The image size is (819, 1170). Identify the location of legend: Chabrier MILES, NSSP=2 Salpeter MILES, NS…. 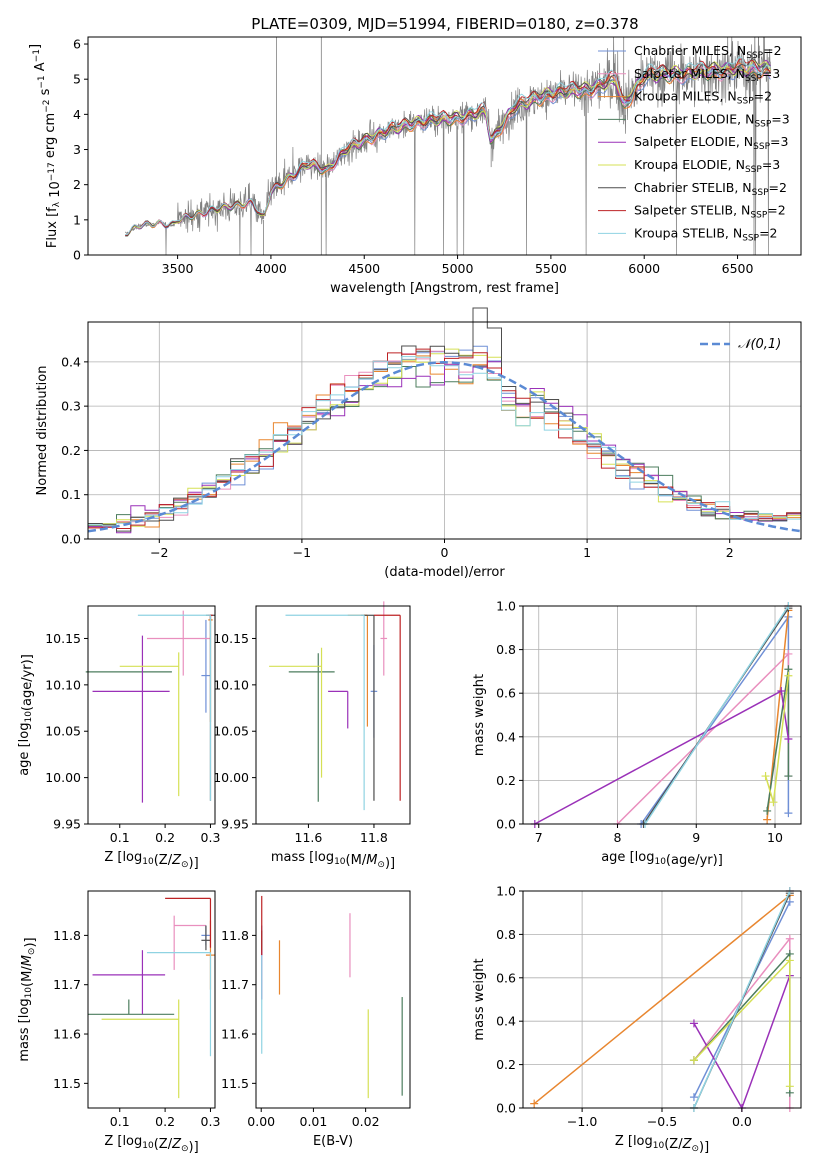
(694, 143).